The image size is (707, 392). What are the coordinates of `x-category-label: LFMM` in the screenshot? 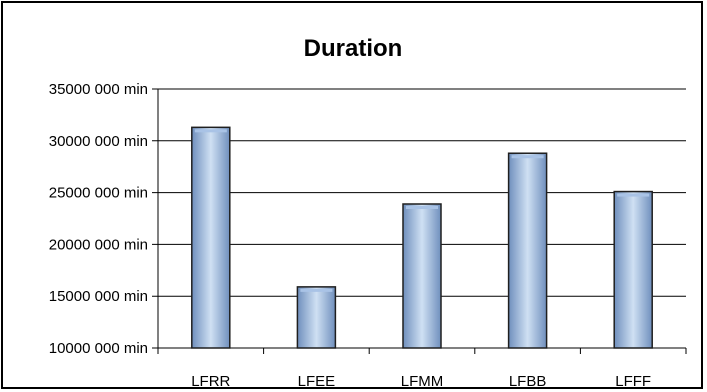 It's located at (422, 381).